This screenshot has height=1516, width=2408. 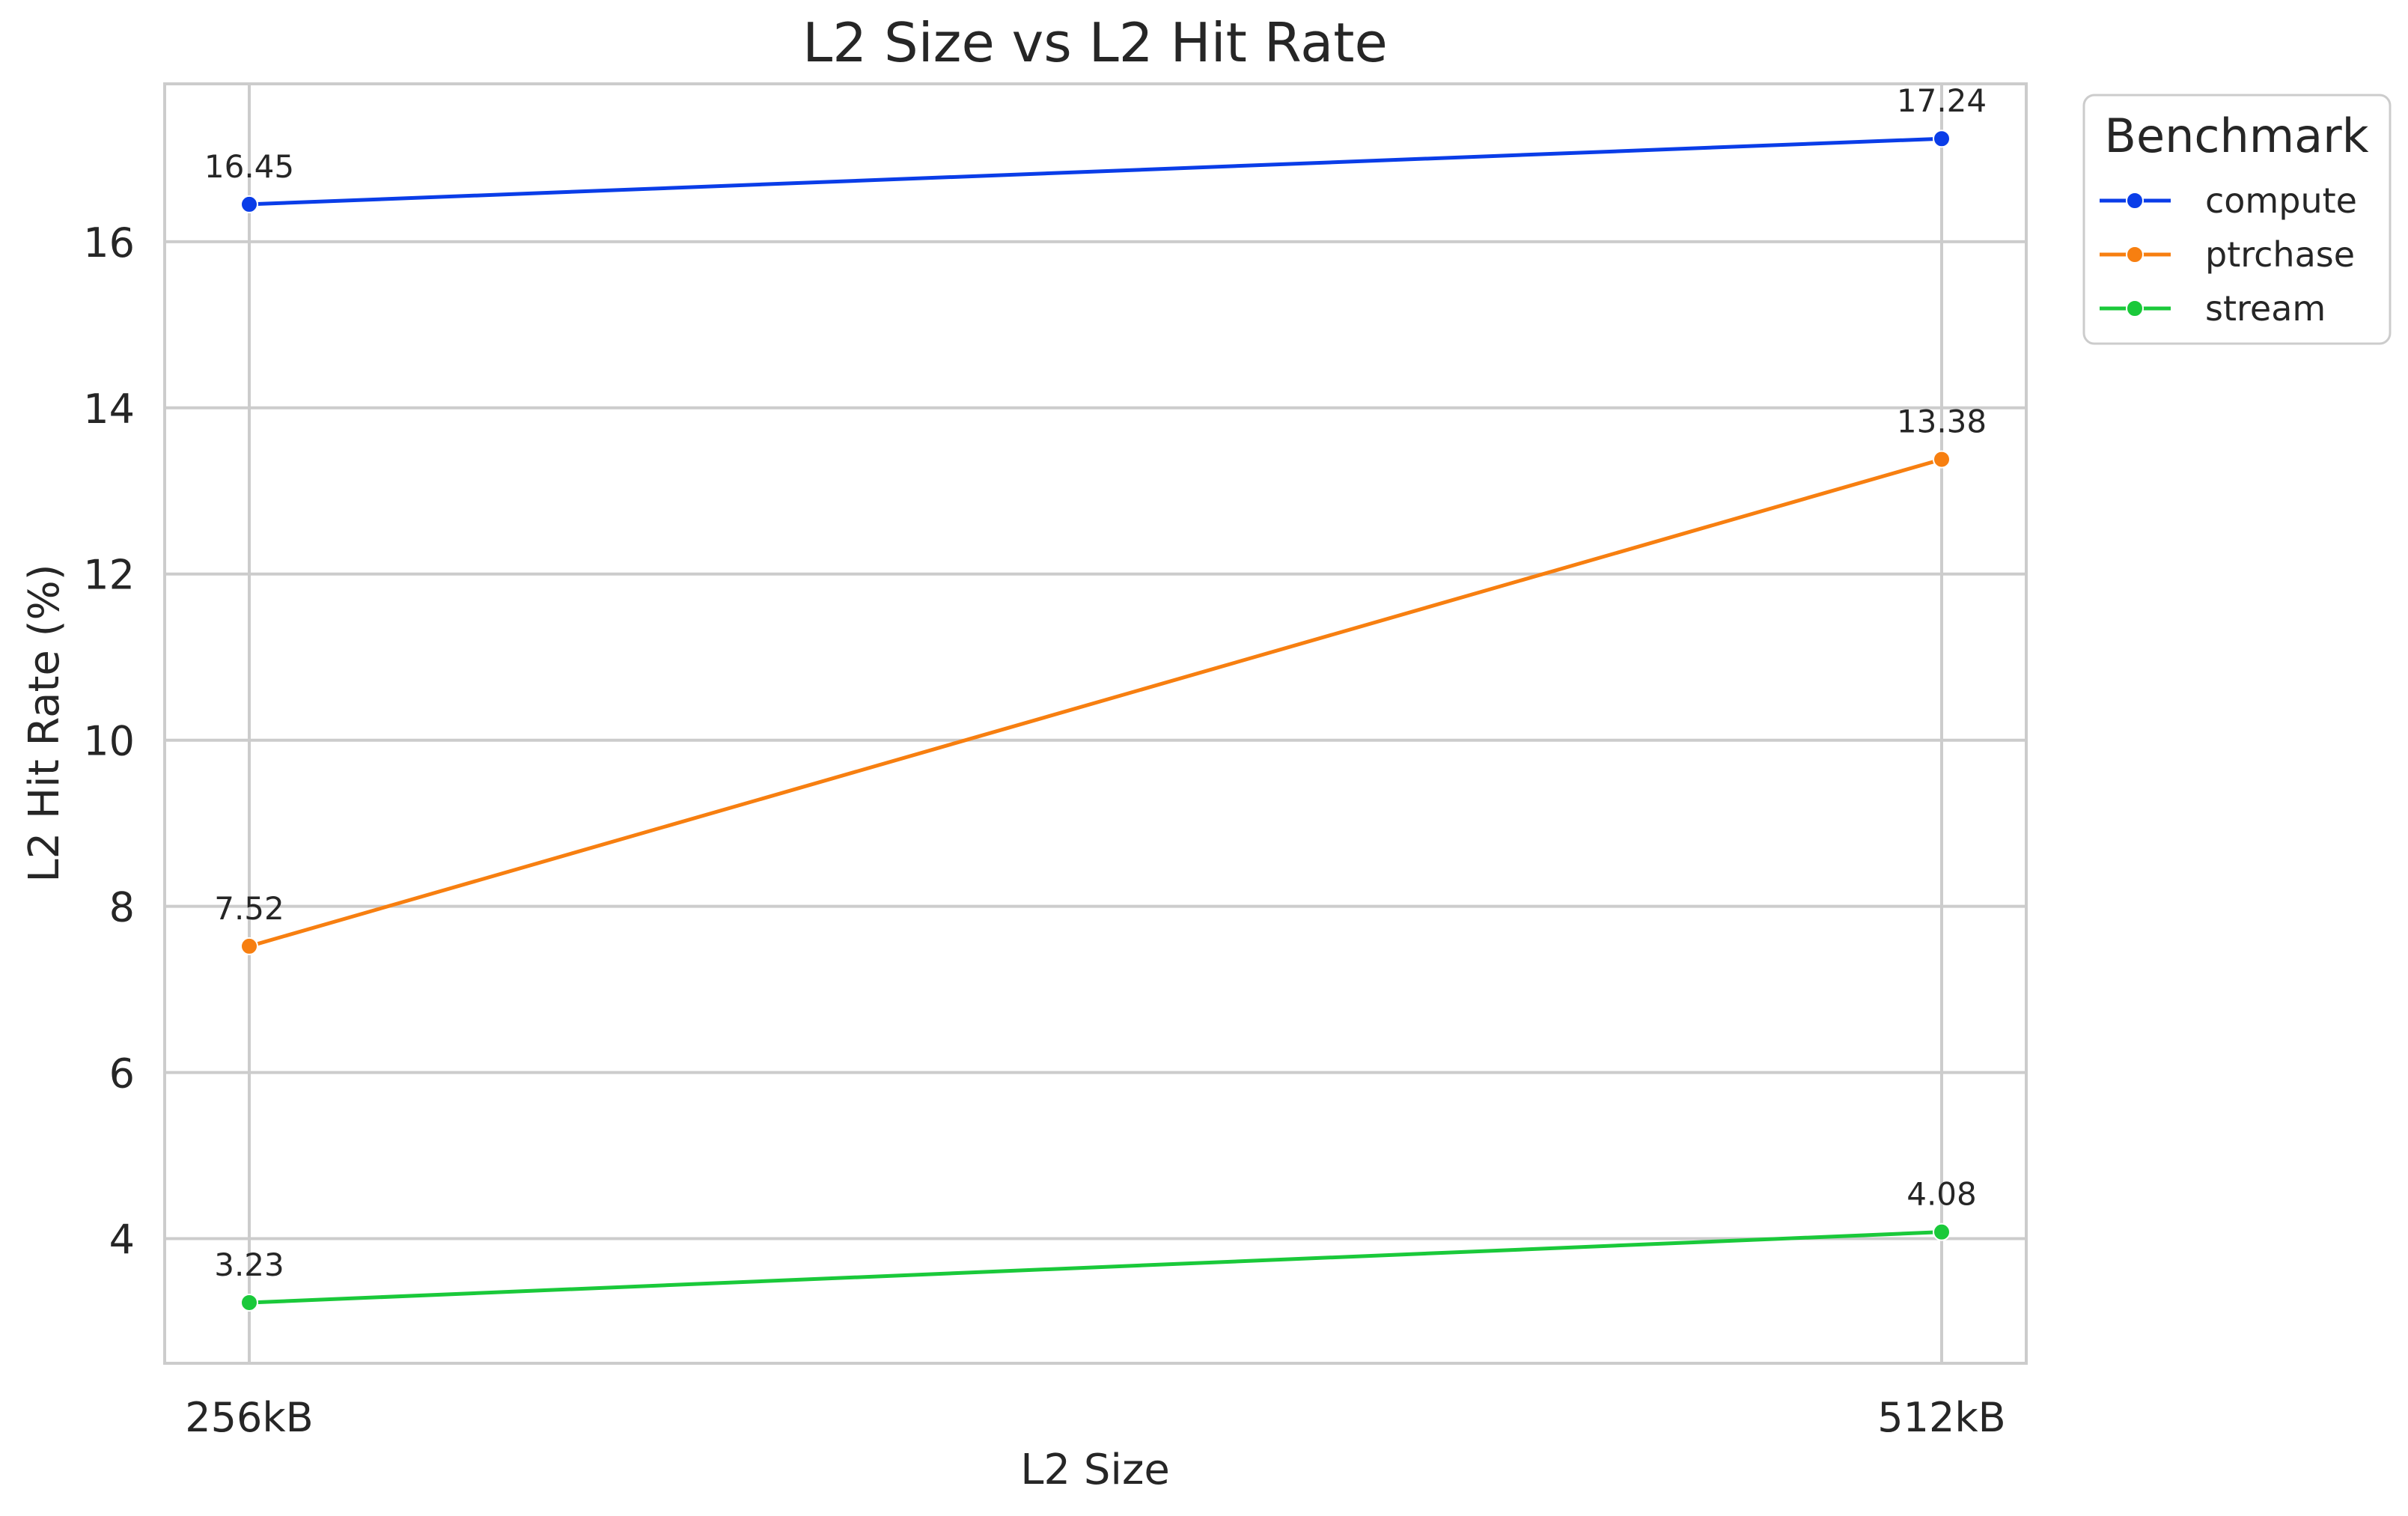 I want to click on data-label-compute: 16.45, so click(x=249, y=166).